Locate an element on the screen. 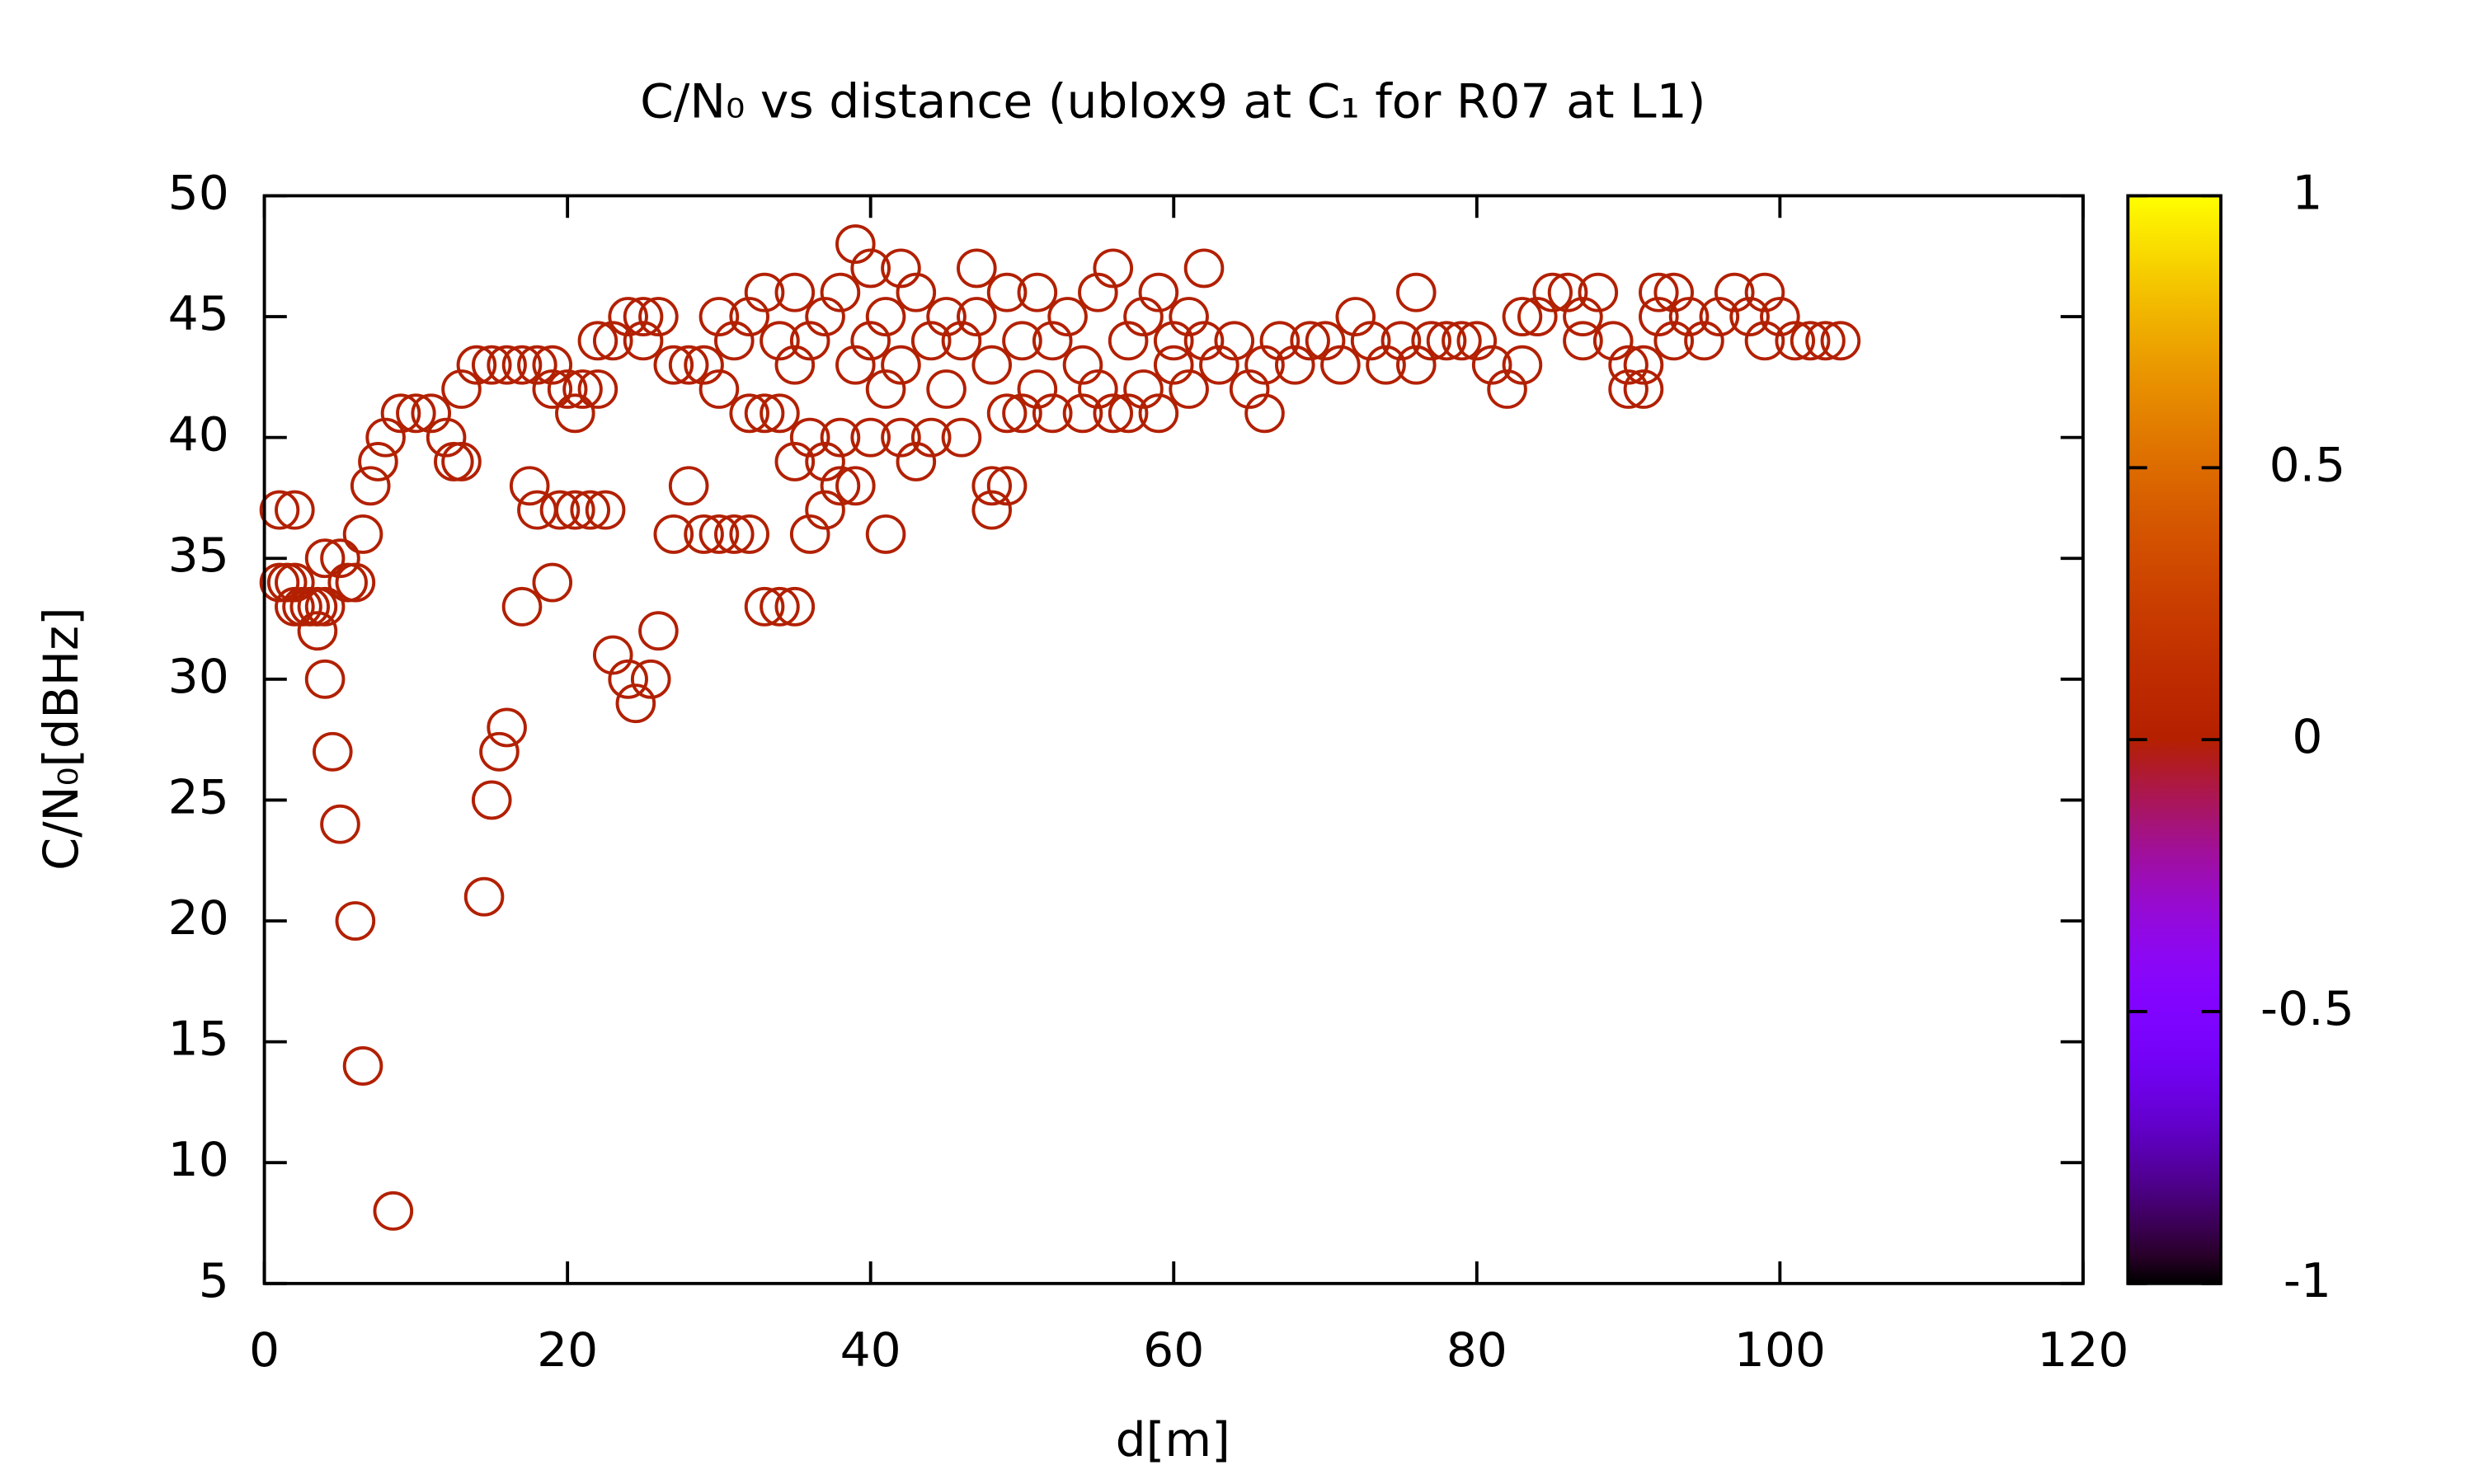 The image size is (2474, 1484). cb-tick-label: -0.5 is located at coordinates (2307, 1008).